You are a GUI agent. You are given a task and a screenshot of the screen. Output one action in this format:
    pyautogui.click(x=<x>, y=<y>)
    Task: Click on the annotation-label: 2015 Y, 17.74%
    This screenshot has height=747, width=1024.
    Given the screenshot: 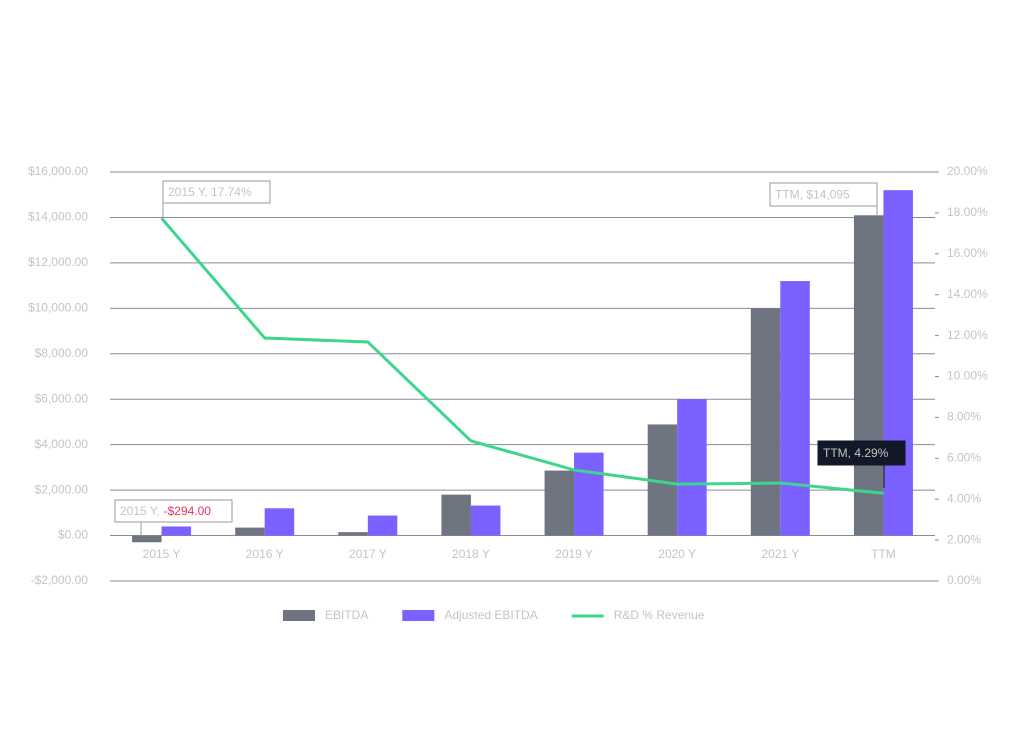 What is the action you would take?
    pyautogui.click(x=210, y=192)
    